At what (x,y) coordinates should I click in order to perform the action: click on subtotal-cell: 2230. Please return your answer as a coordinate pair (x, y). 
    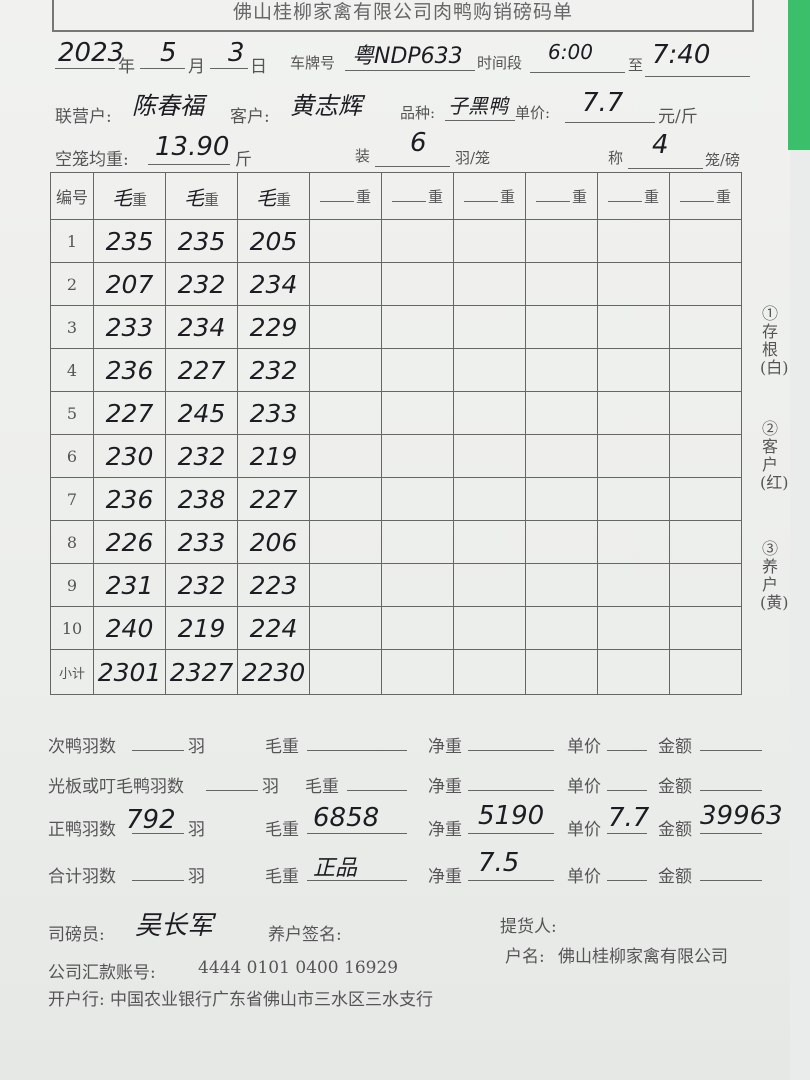
    Looking at the image, I should click on (273, 672).